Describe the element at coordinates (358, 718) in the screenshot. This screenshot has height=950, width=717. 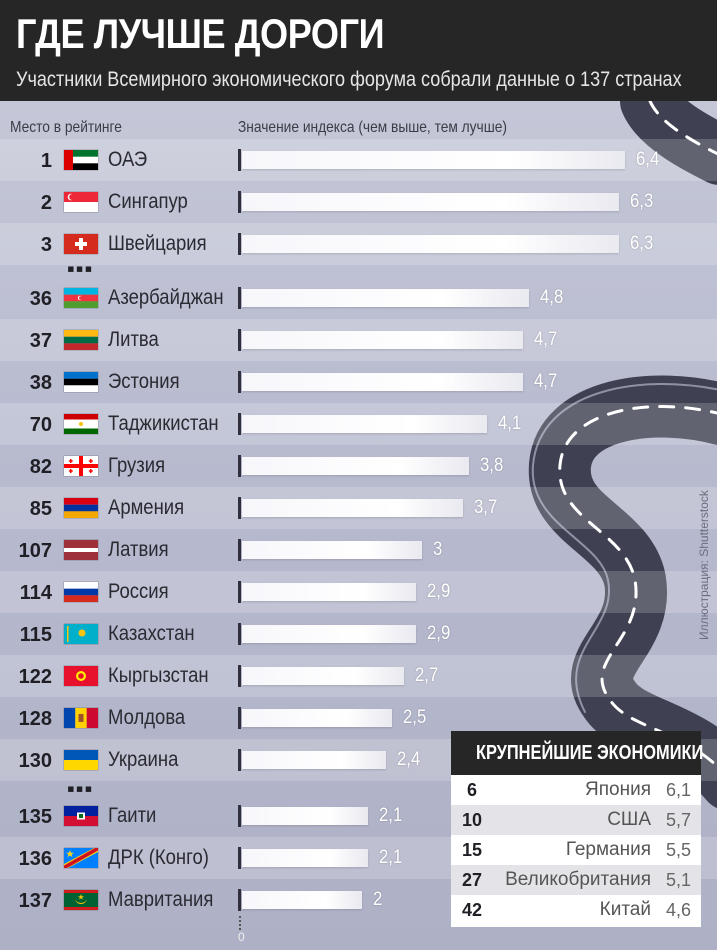
I see `chart-row: 128 Молдова 2,5` at that location.